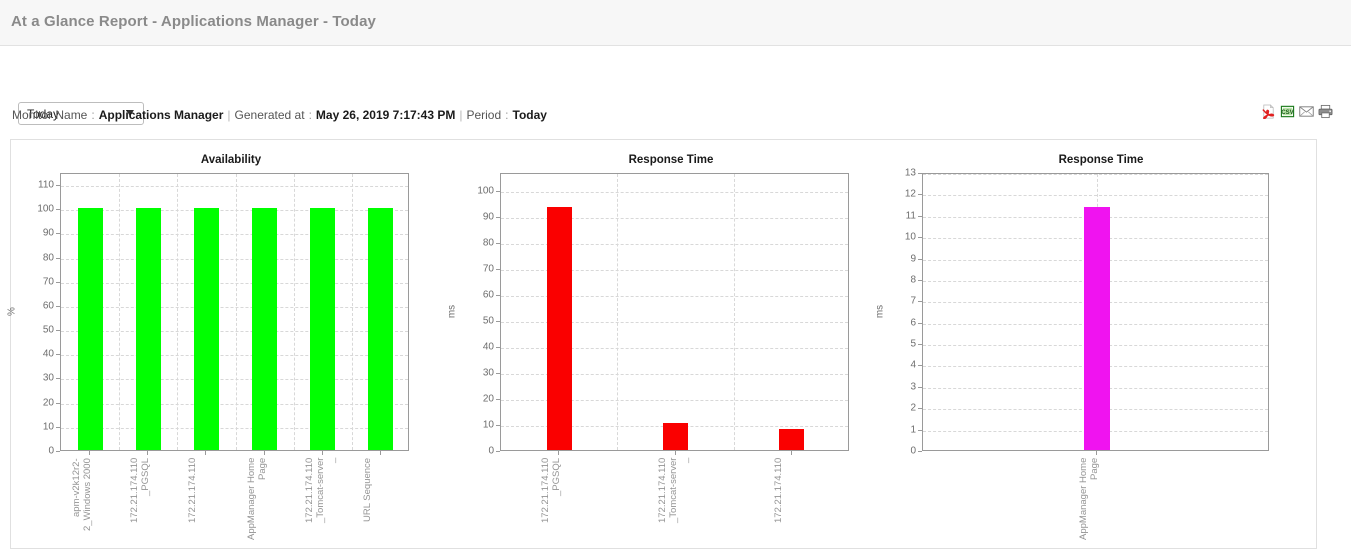 This screenshot has height=554, width=1351. I want to click on x-axis-tick-label: AppManager Home Page, so click(256, 499).